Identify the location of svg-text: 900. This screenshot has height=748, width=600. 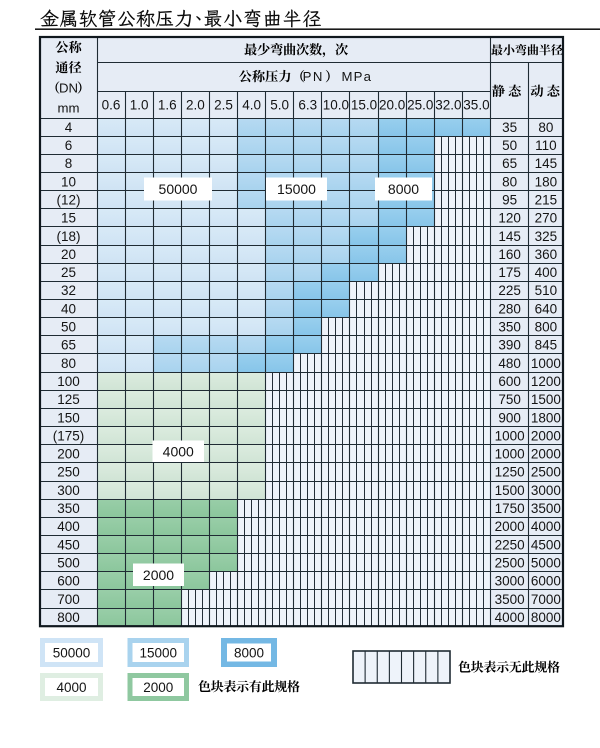
(509, 417).